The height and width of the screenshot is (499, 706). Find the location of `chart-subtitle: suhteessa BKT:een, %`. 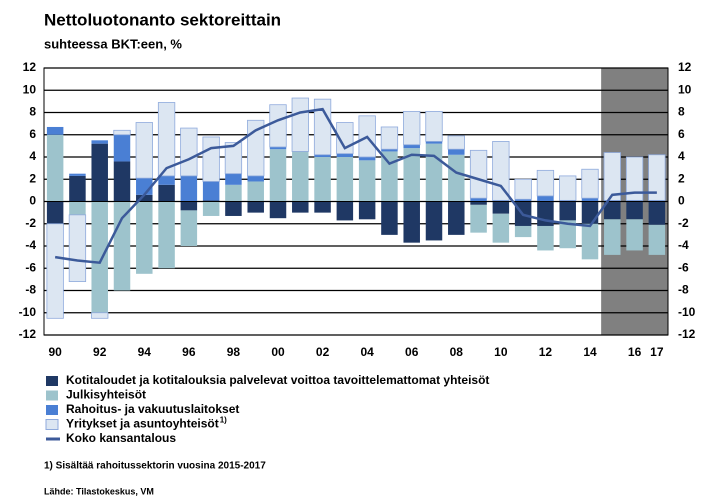

chart-subtitle: suhteessa BKT:een, % is located at coordinates (113, 43).